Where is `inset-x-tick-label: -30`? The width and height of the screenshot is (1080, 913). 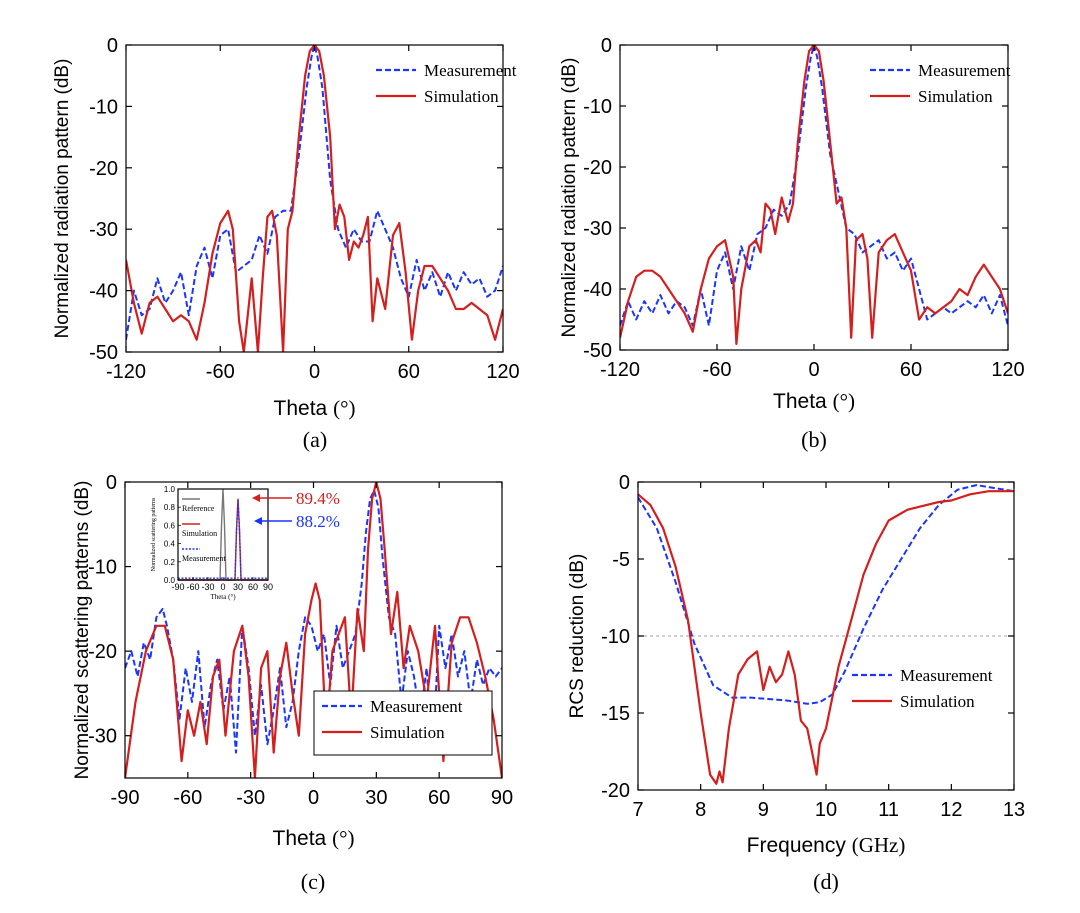
inset-x-tick-label: -30 is located at coordinates (207, 587).